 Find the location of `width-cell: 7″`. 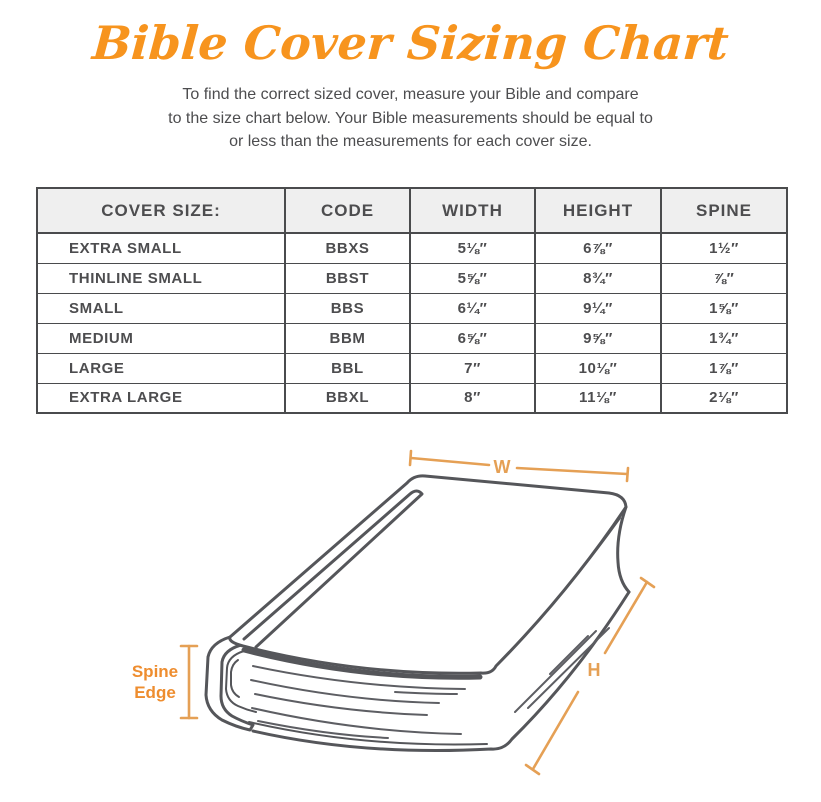

width-cell: 7″ is located at coordinates (472, 367).